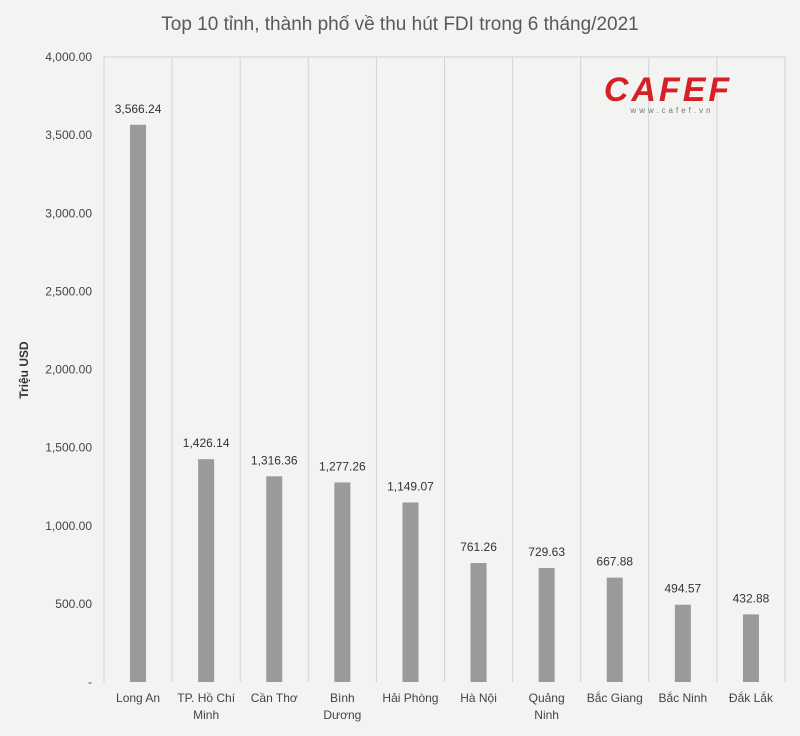  I want to click on x-tick-label: Bình, so click(342, 698).